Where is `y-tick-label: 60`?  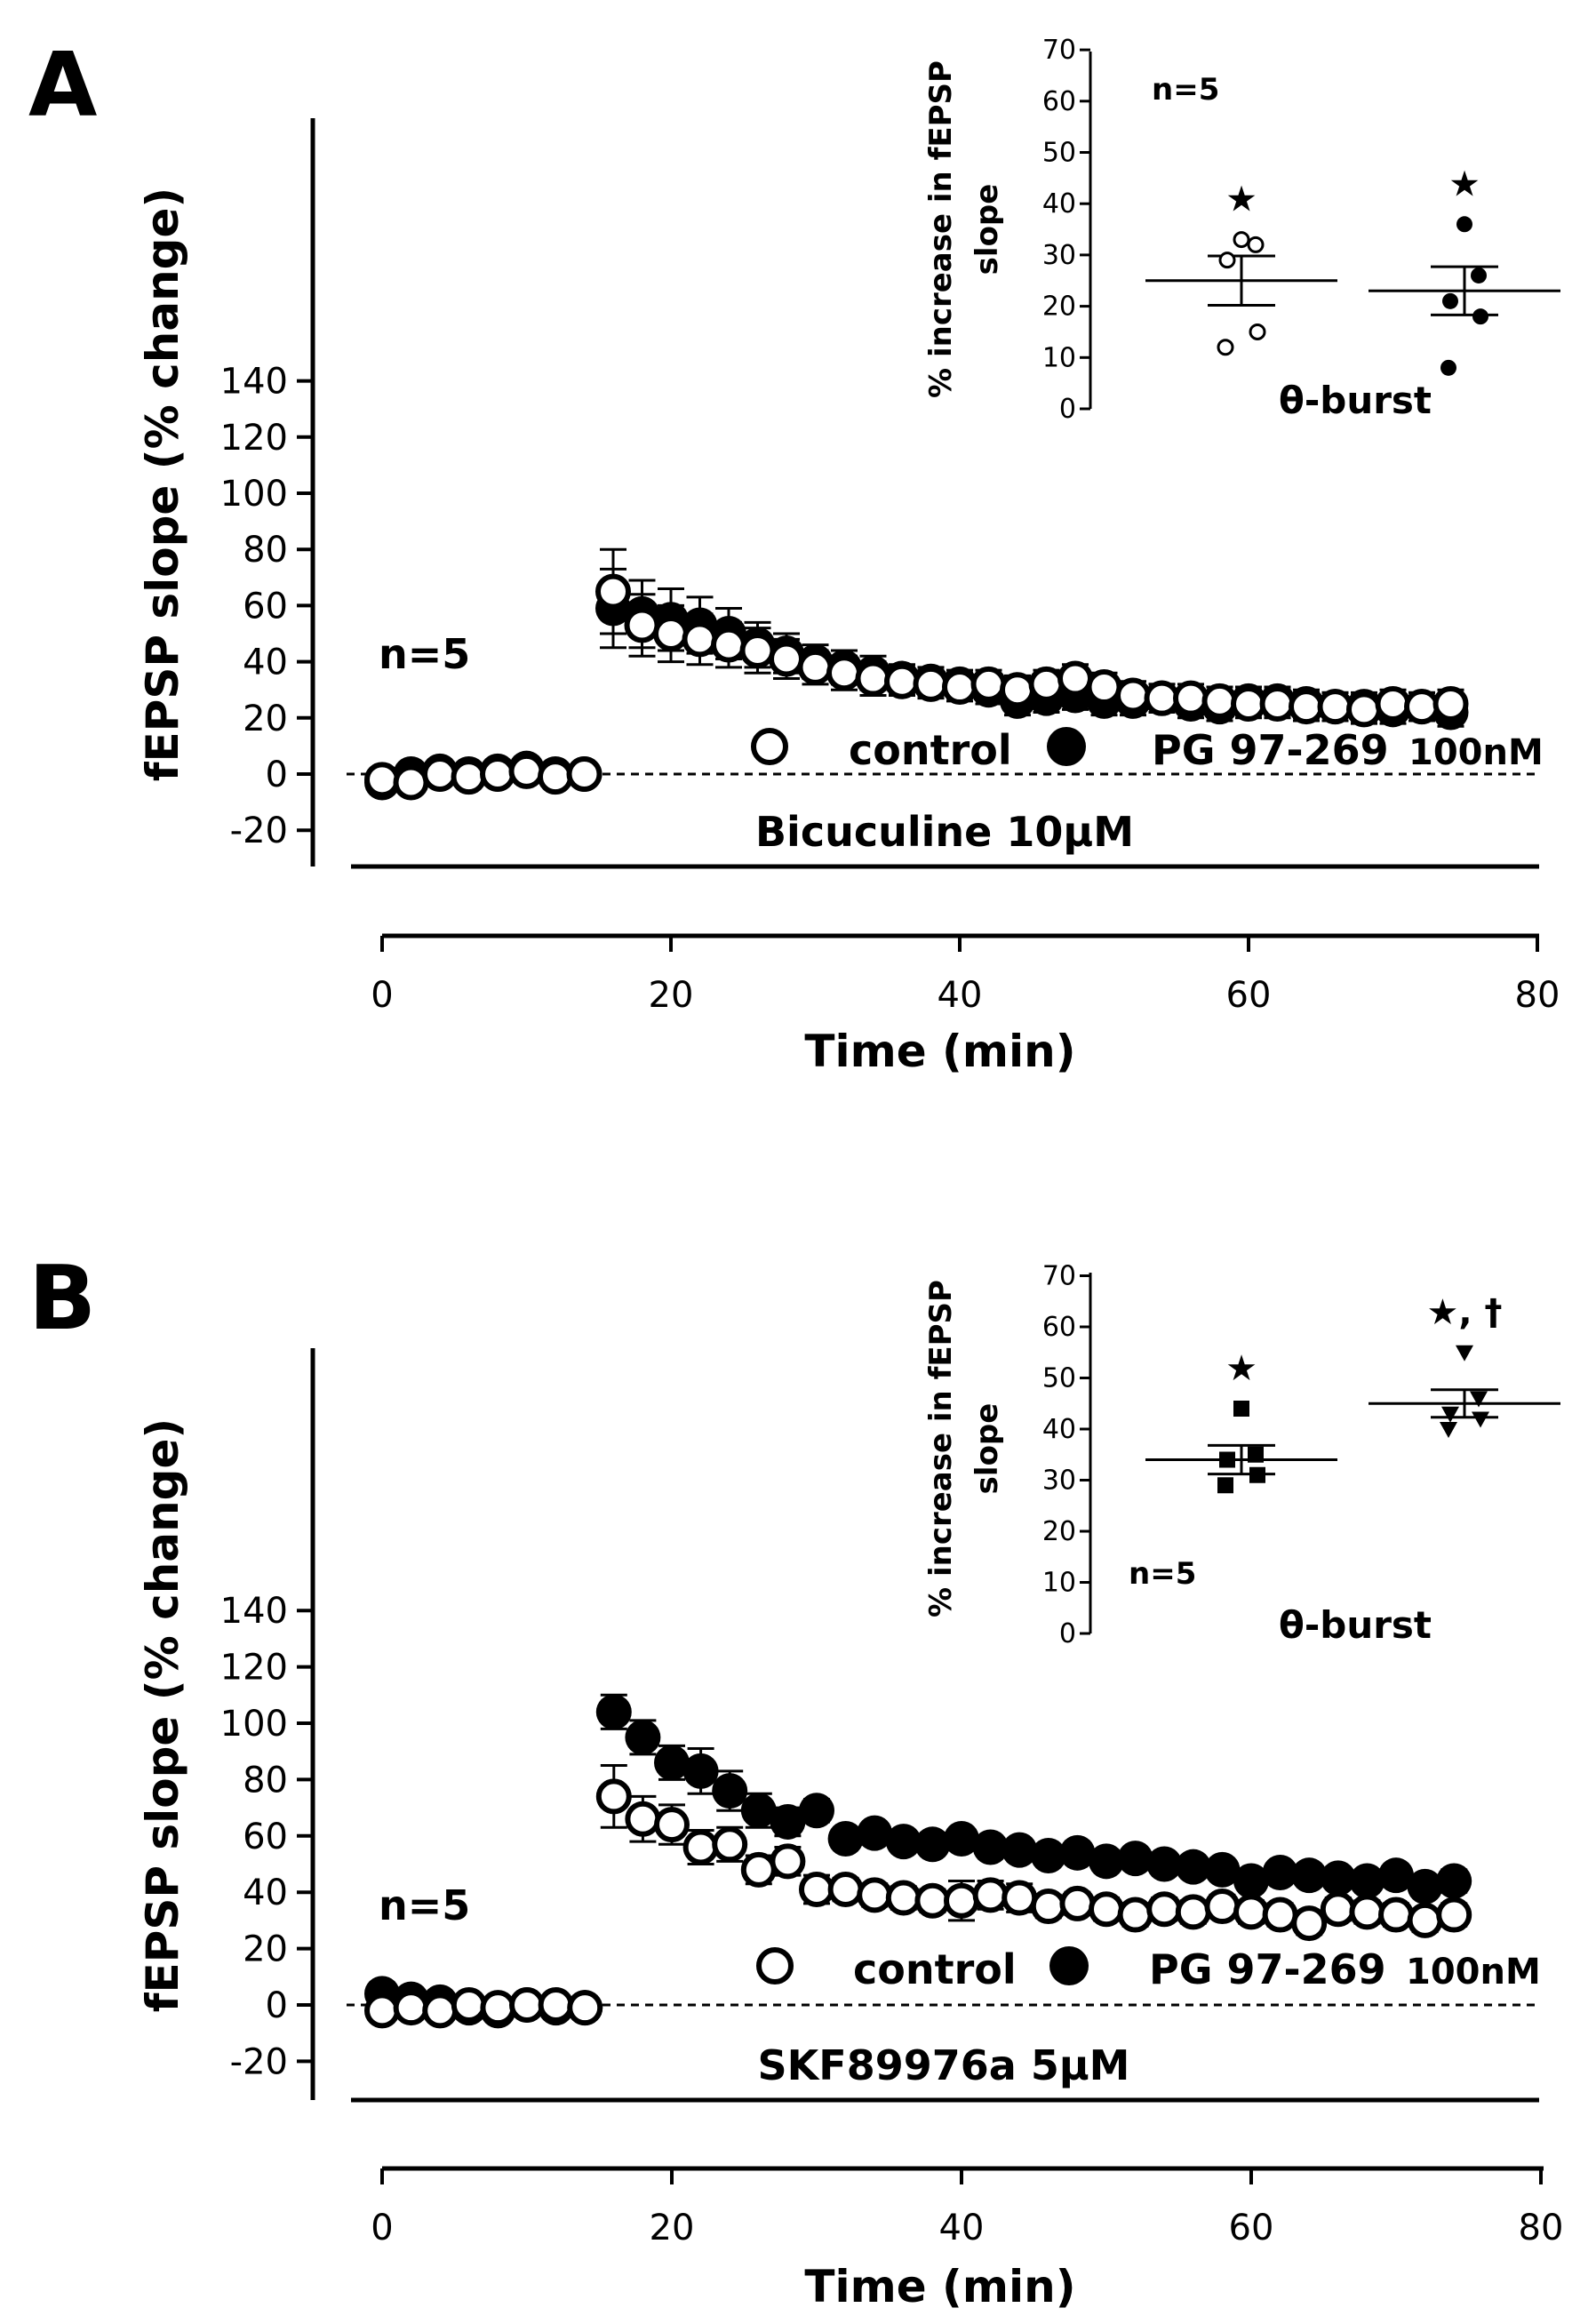
y-tick-label: 60 is located at coordinates (266, 1837).